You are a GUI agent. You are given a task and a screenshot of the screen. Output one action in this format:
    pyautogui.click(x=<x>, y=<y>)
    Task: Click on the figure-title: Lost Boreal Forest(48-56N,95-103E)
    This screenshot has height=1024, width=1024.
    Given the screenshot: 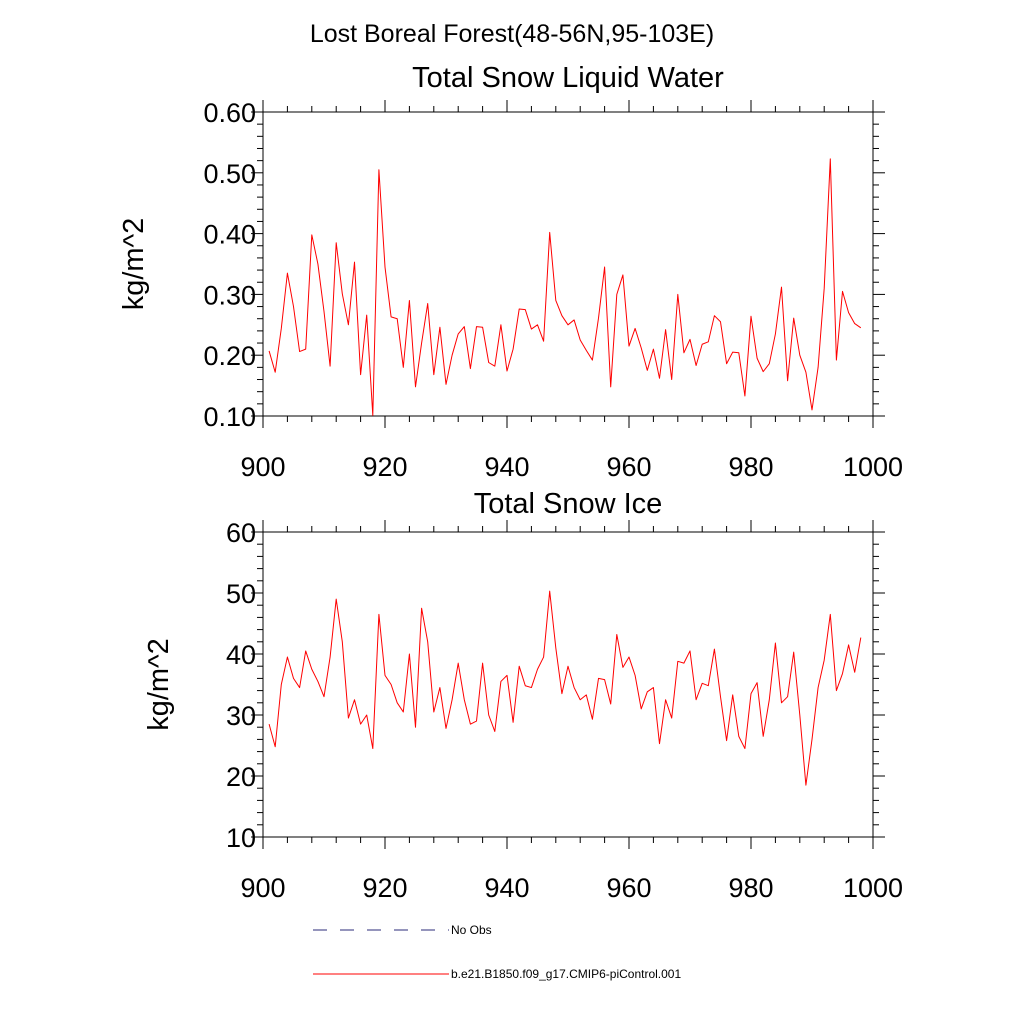 What is the action you would take?
    pyautogui.click(x=512, y=34)
    